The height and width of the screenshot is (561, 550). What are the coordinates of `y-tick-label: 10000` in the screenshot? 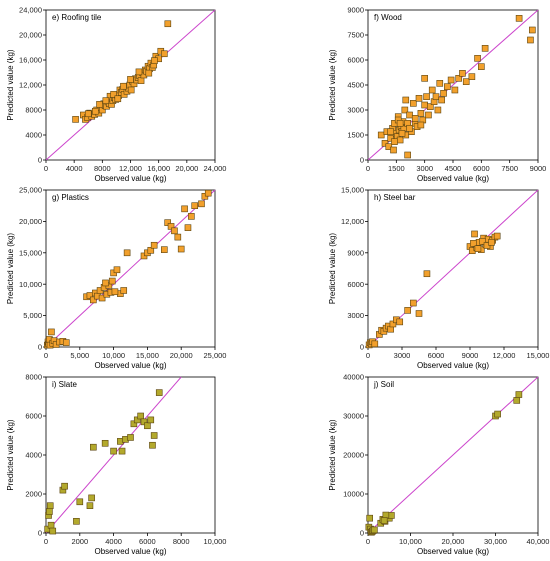 It's located at (353, 494).